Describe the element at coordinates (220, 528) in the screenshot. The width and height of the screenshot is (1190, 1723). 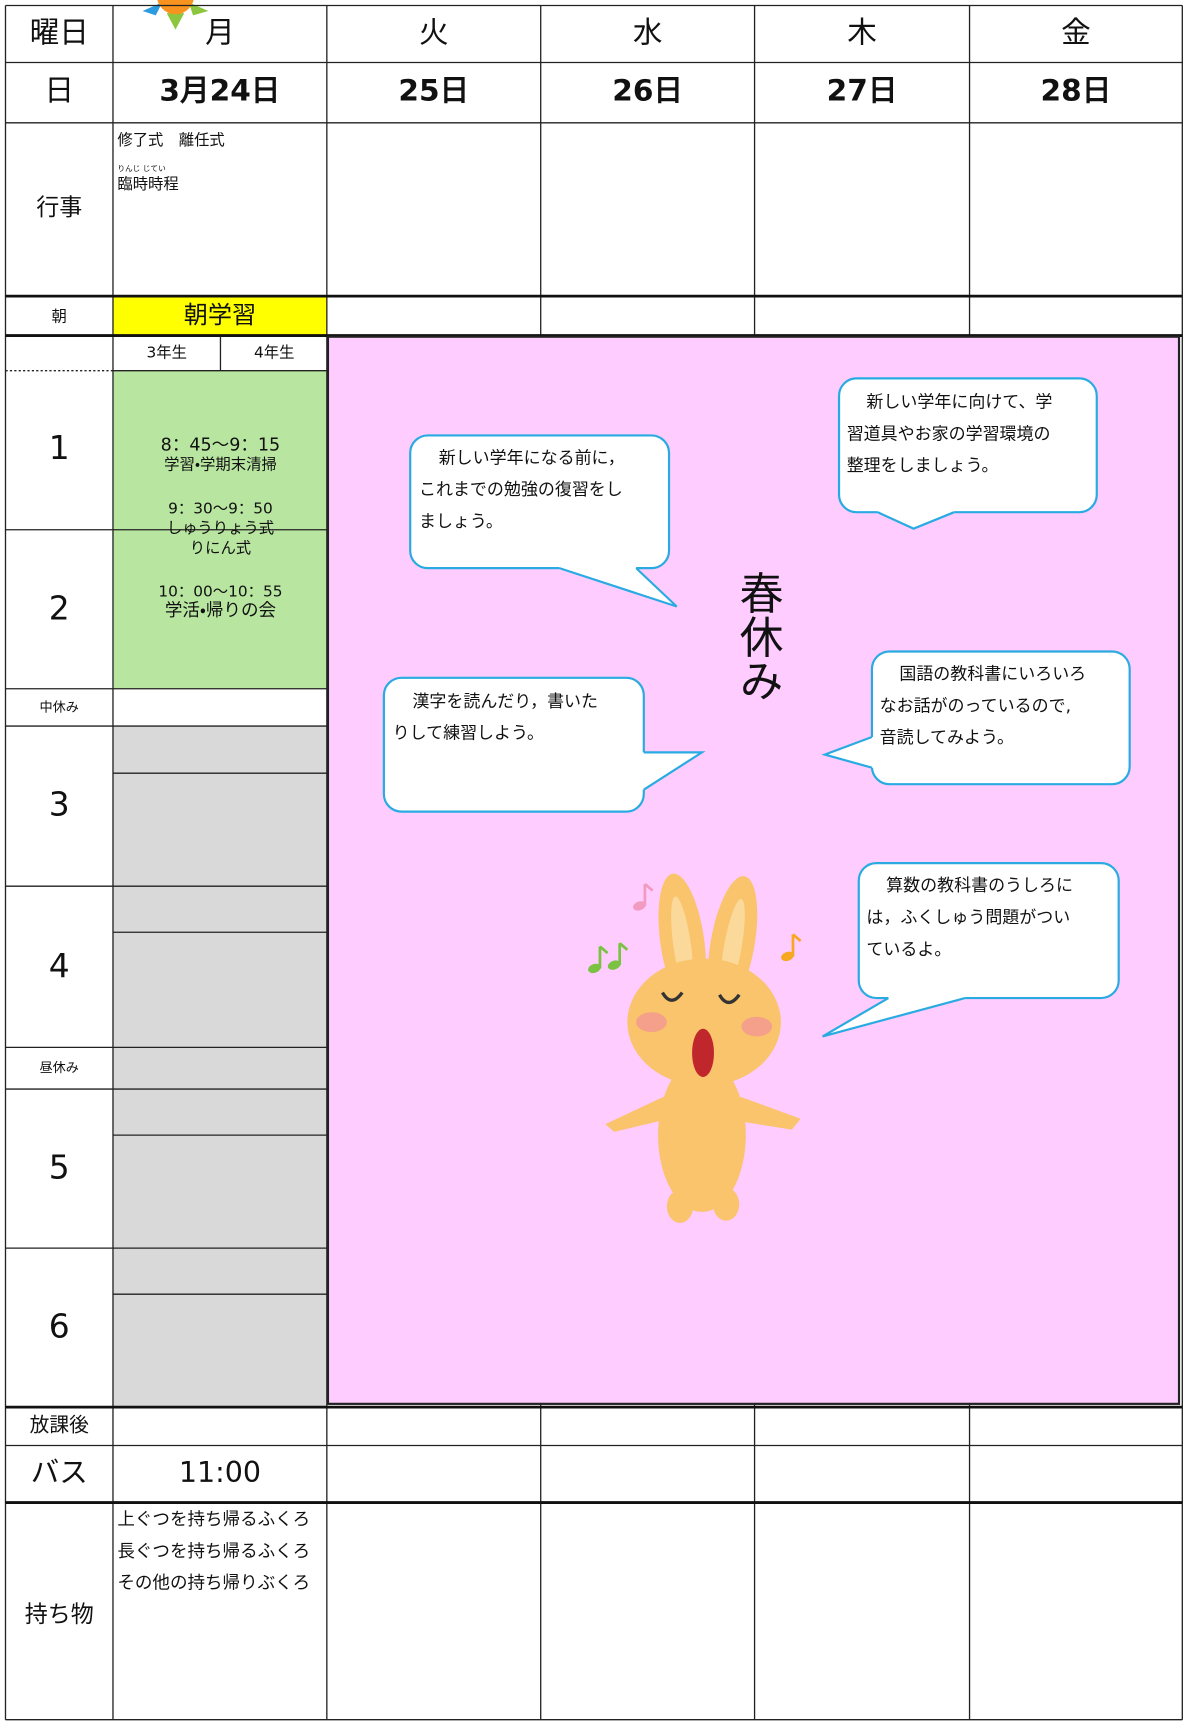
I see `schedule-text: しゅうりょう式` at that location.